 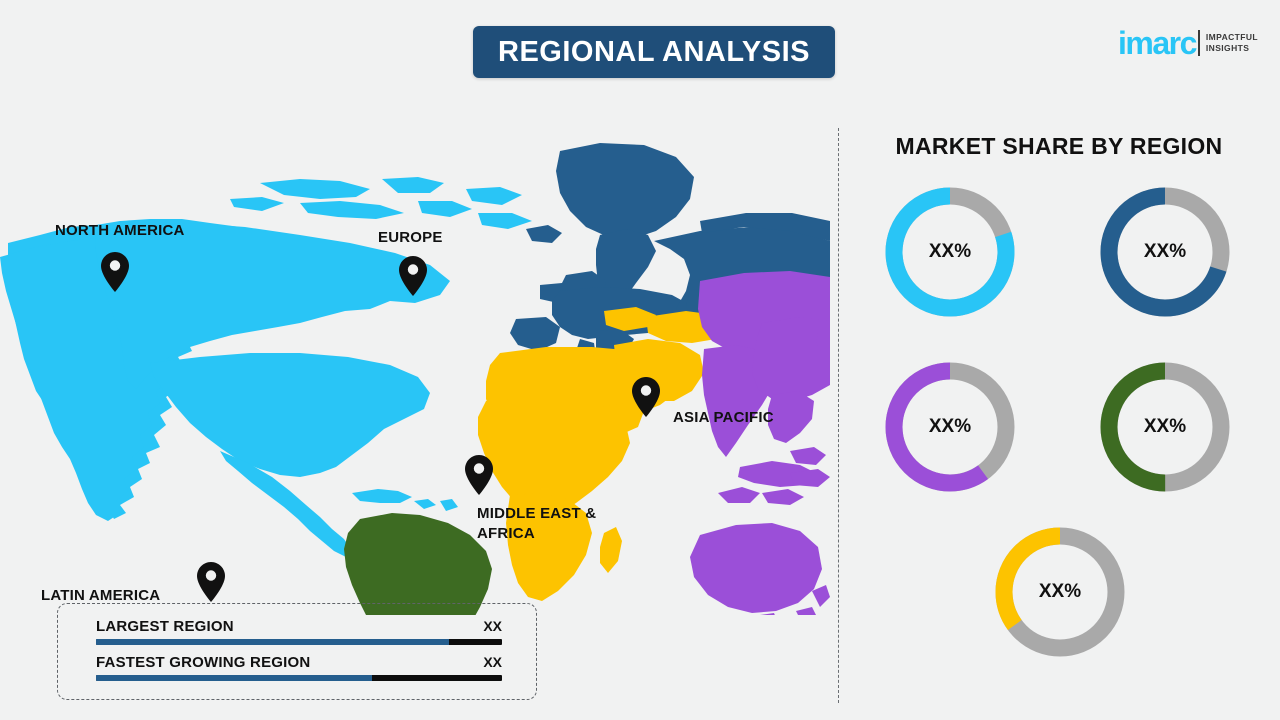 I want to click on map-pin-icon-middle-east-africa, so click(x=479, y=475).